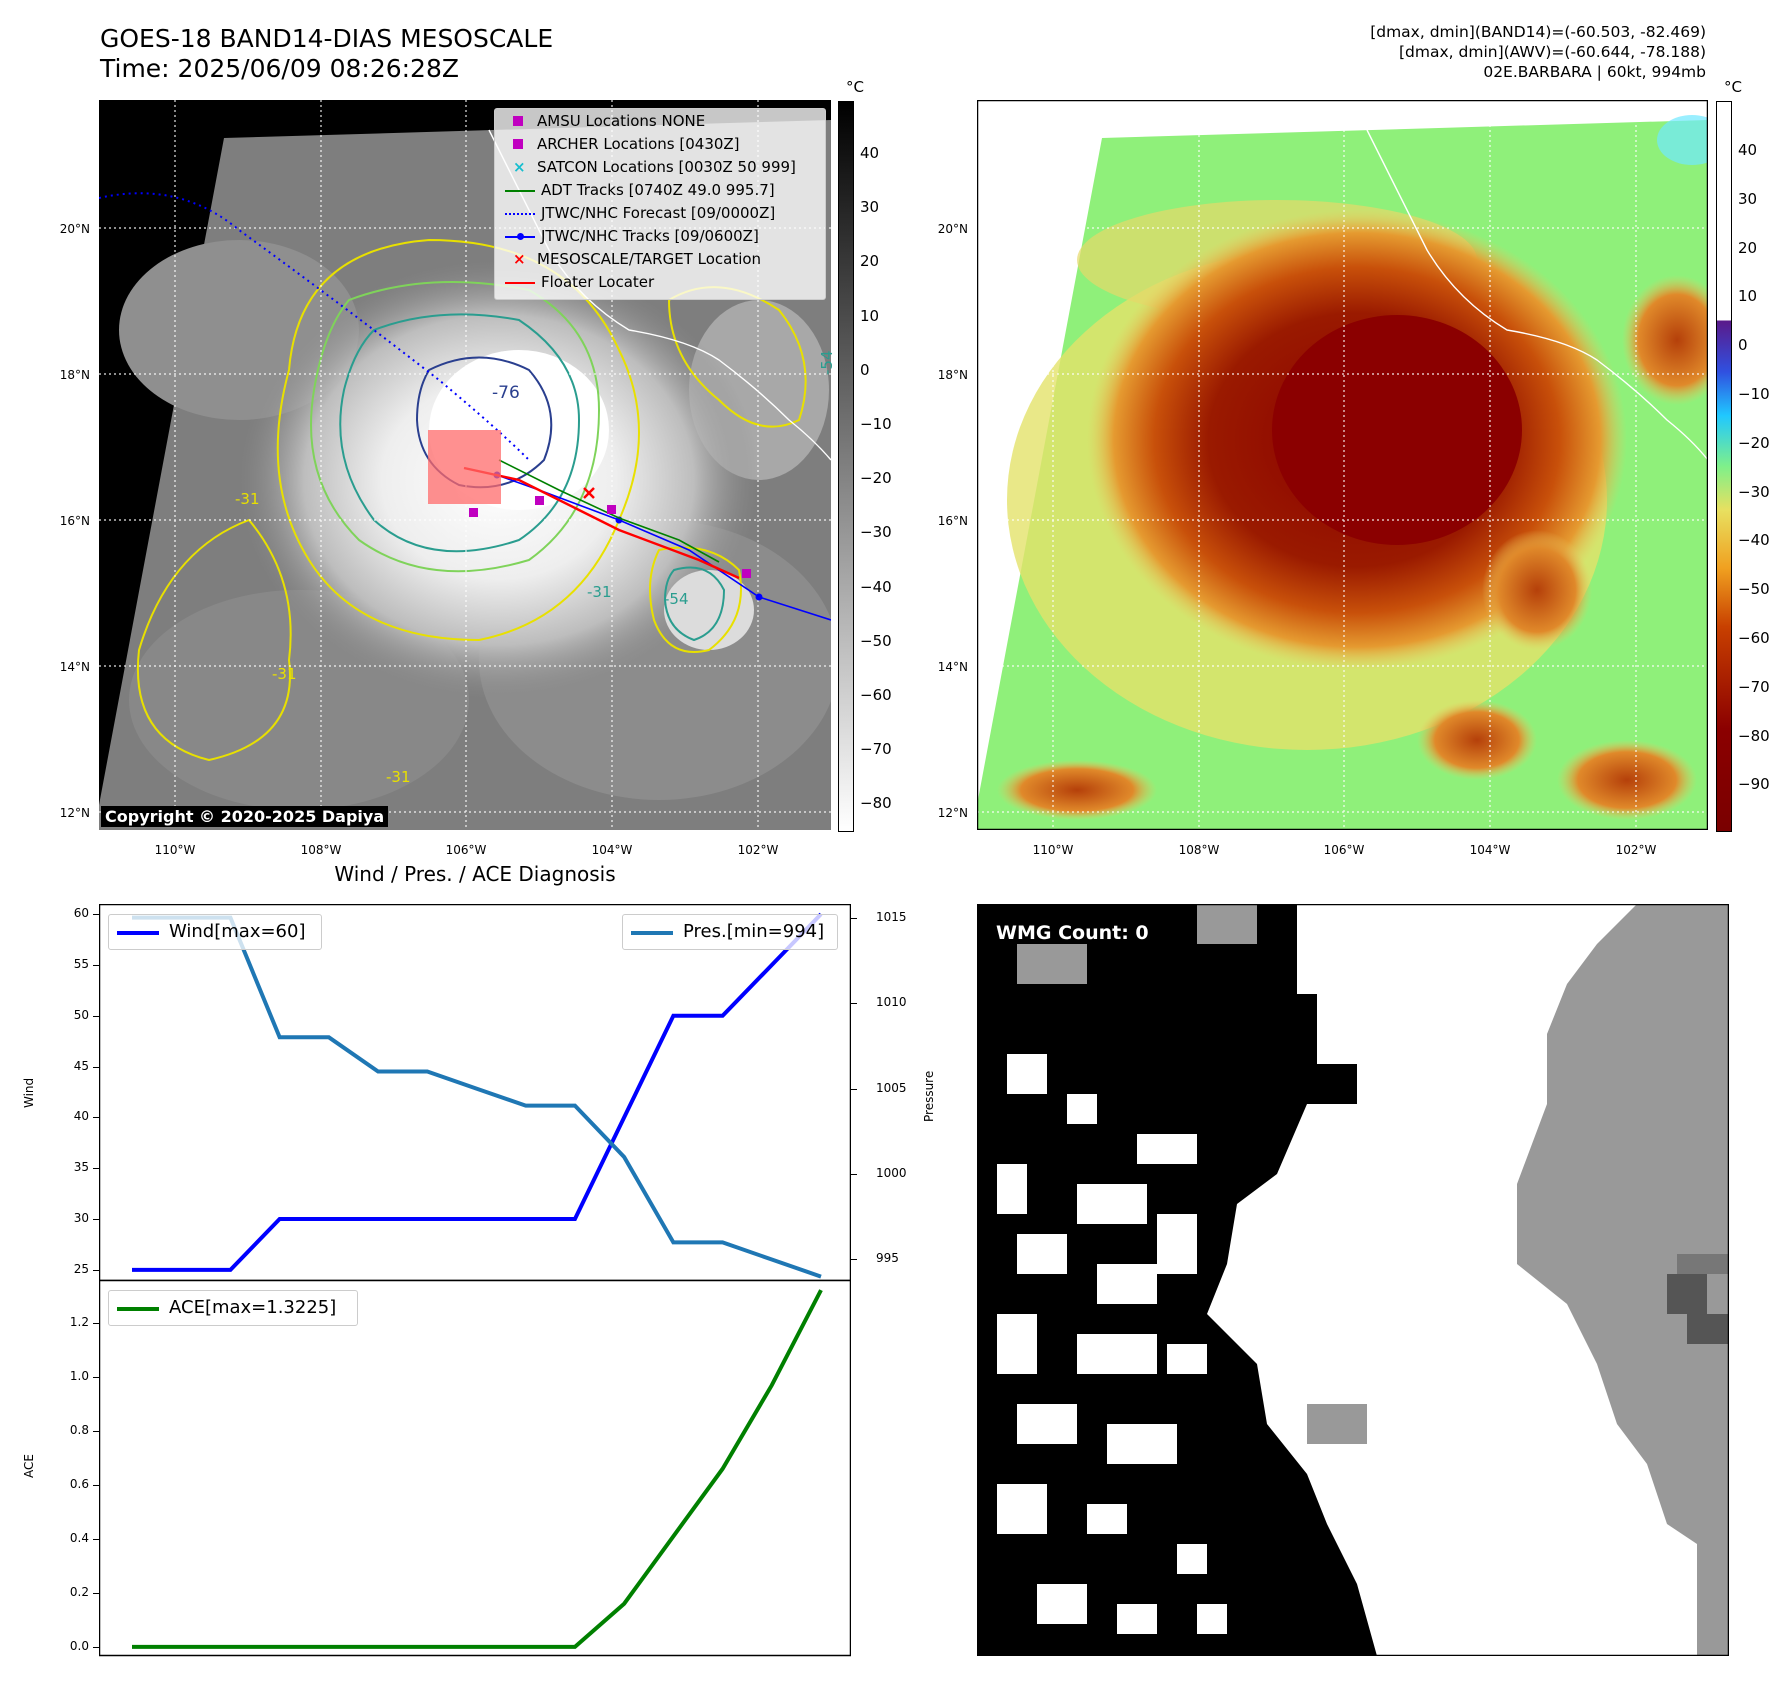 This screenshot has height=1690, width=1792. Describe the element at coordinates (279, 68) in the screenshot. I see `title-line-2: Time: 2025/06/09 08:26:28Z` at that location.